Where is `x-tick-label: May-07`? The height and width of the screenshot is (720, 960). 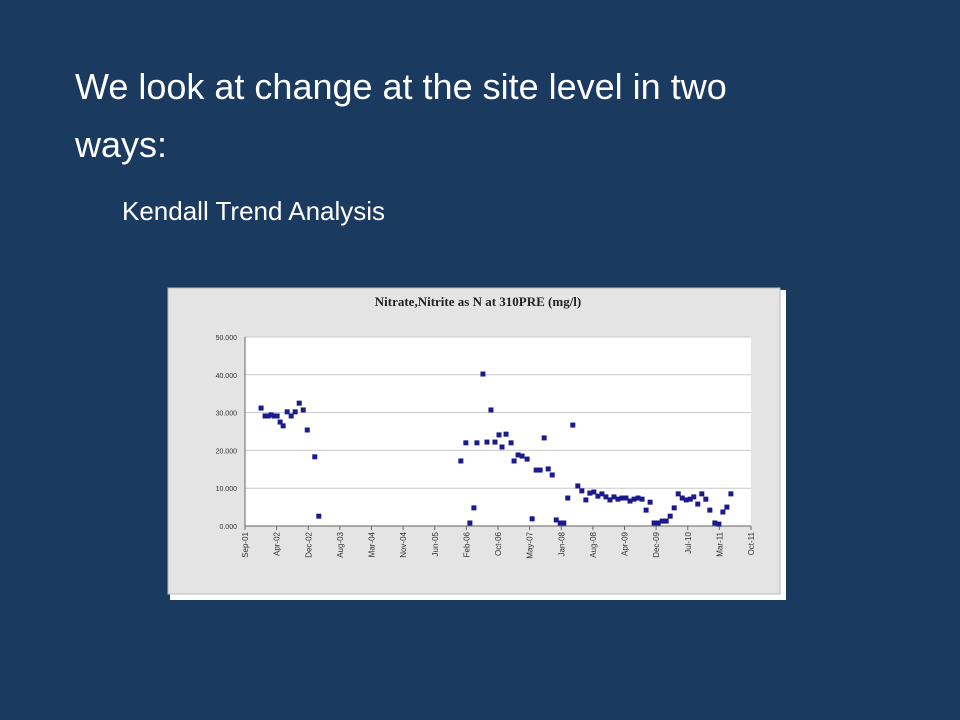 x-tick-label: May-07 is located at coordinates (530, 544).